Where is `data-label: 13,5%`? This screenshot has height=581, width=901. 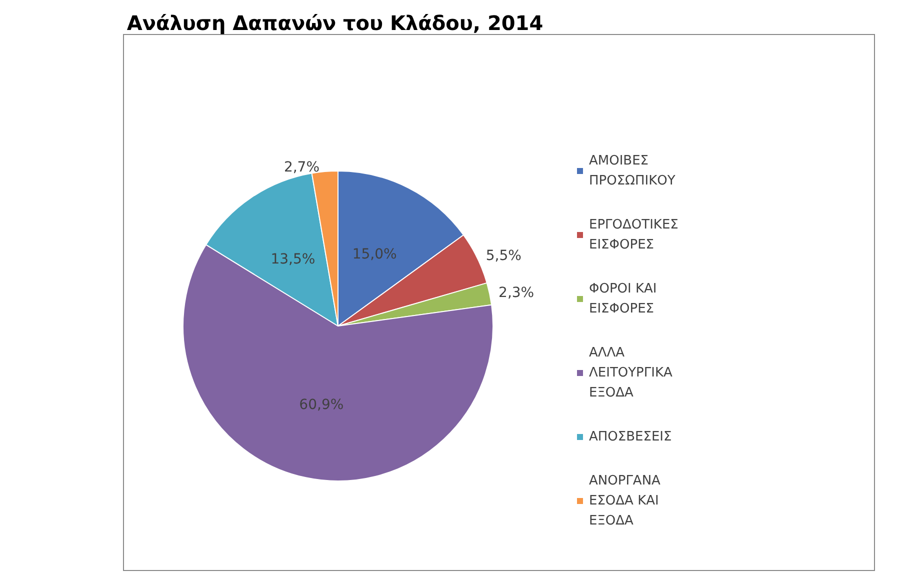 data-label: 13,5% is located at coordinates (293, 259).